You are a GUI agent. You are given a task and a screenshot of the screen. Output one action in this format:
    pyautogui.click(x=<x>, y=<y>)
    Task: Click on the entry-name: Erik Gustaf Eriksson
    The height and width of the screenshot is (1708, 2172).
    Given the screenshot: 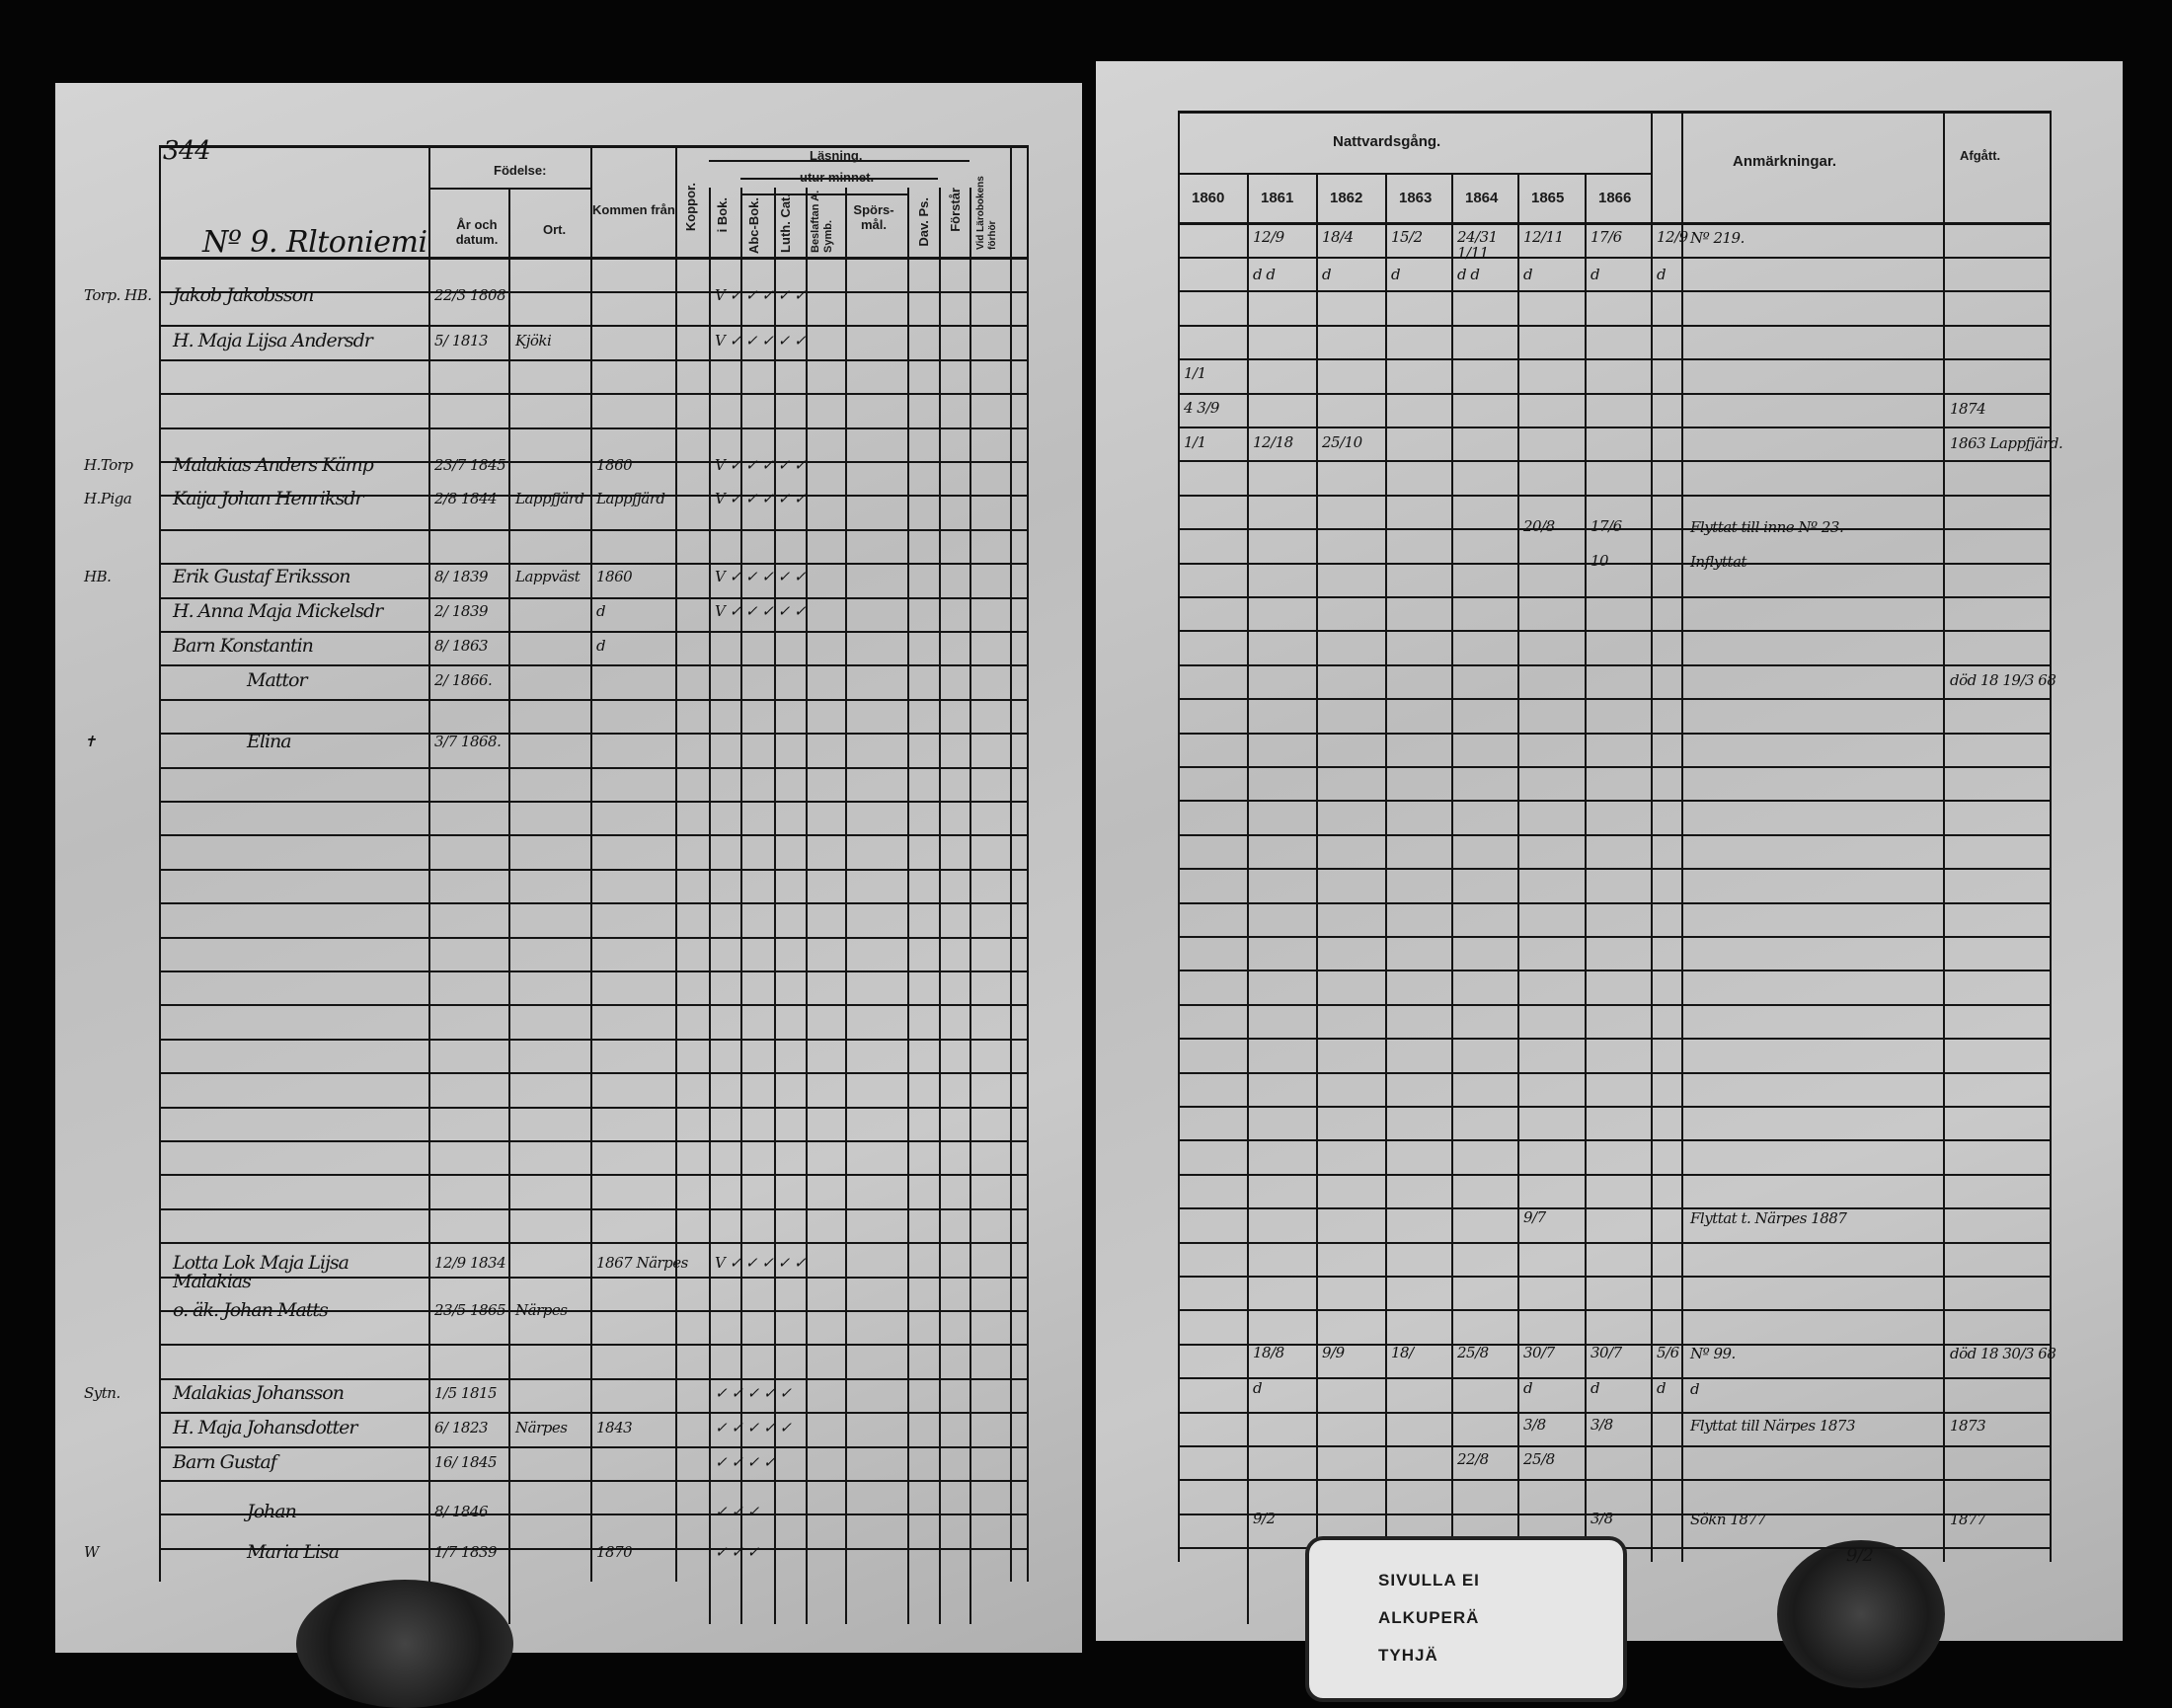 What is the action you would take?
    pyautogui.click(x=262, y=576)
    